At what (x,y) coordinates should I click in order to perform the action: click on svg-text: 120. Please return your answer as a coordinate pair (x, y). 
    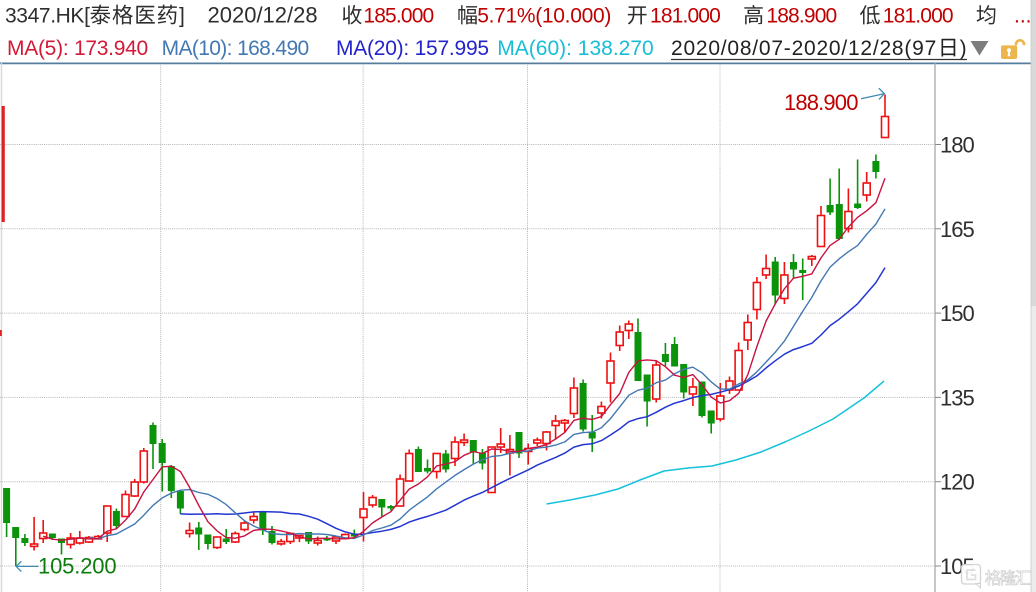
    Looking at the image, I should click on (957, 482).